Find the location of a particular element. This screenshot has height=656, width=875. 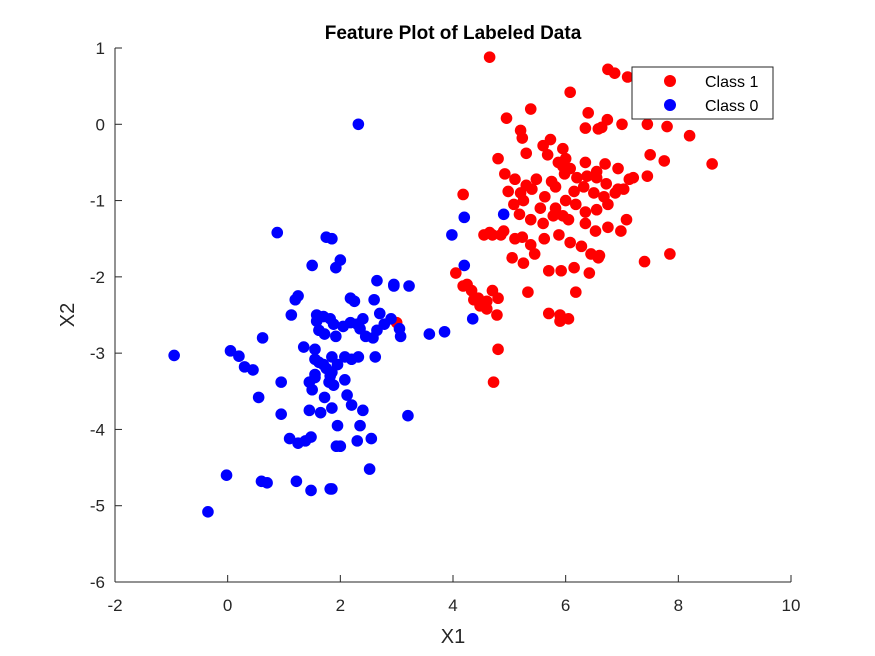

x-tick-label: 10 is located at coordinates (791, 605).